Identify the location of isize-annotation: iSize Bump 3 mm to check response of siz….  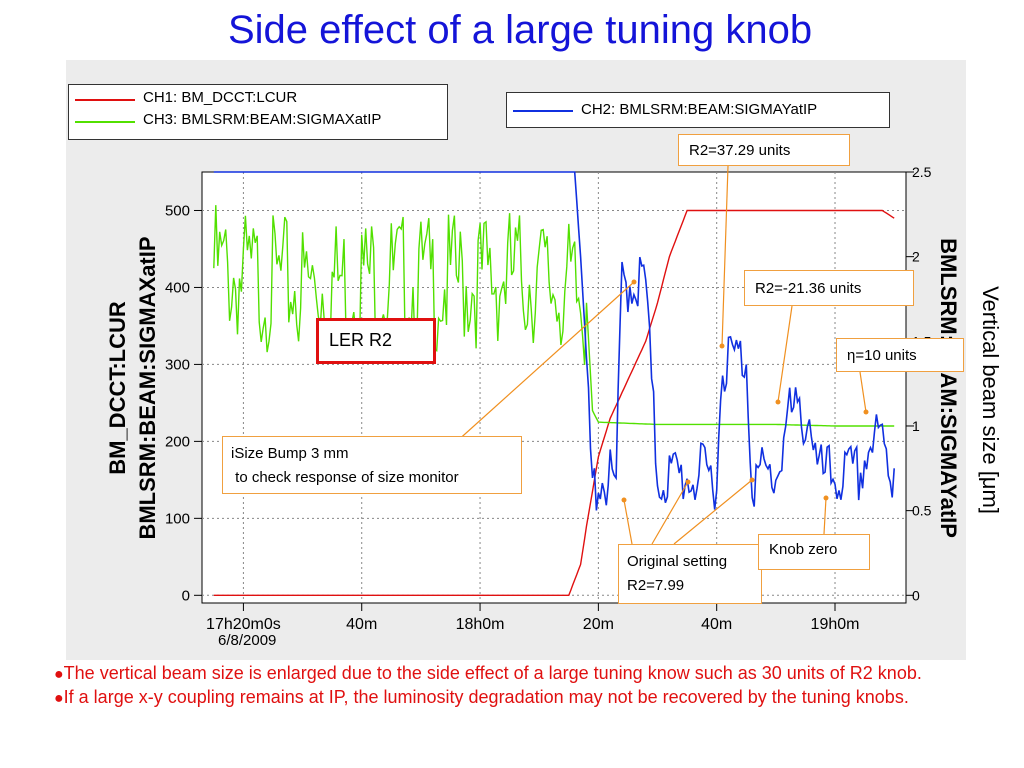
(372, 465).